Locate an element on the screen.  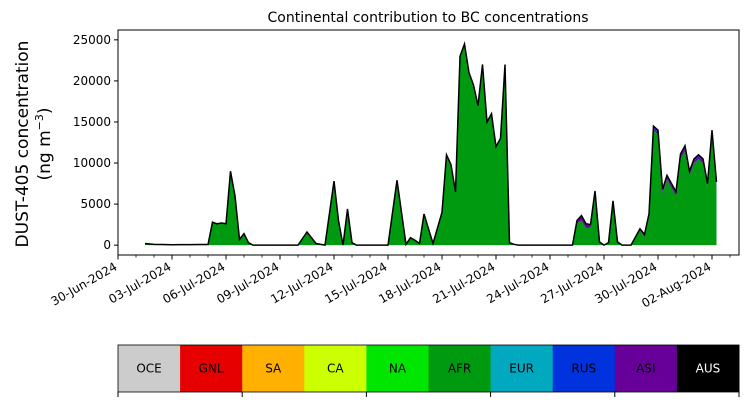
legend-label-aus: AUS is located at coordinates (708, 369).